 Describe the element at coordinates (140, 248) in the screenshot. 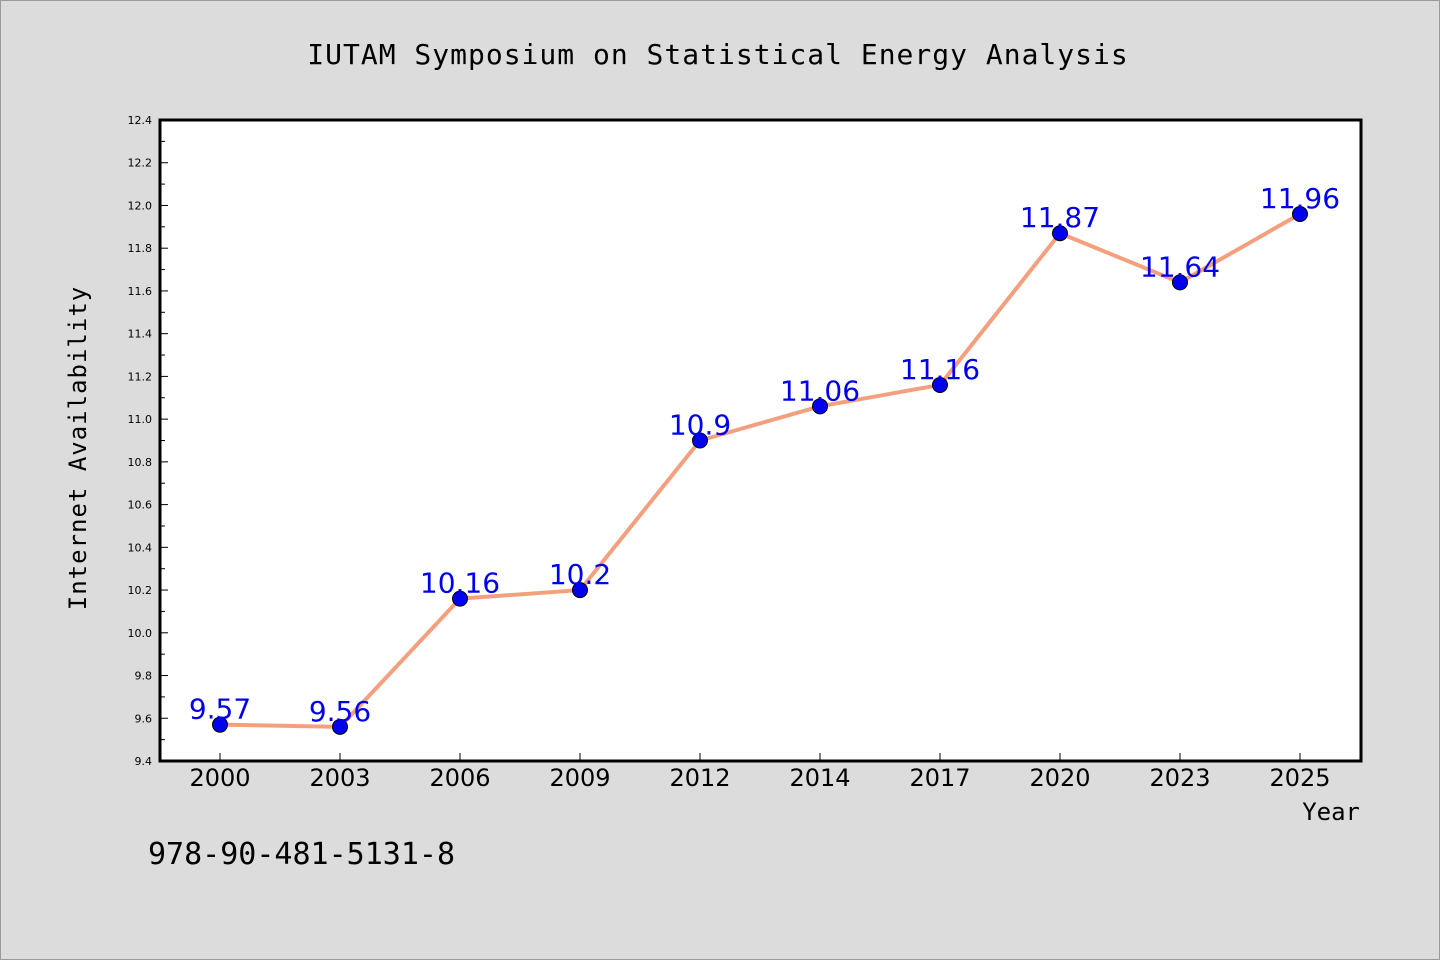

I see `y-tick-label: 11.8` at that location.